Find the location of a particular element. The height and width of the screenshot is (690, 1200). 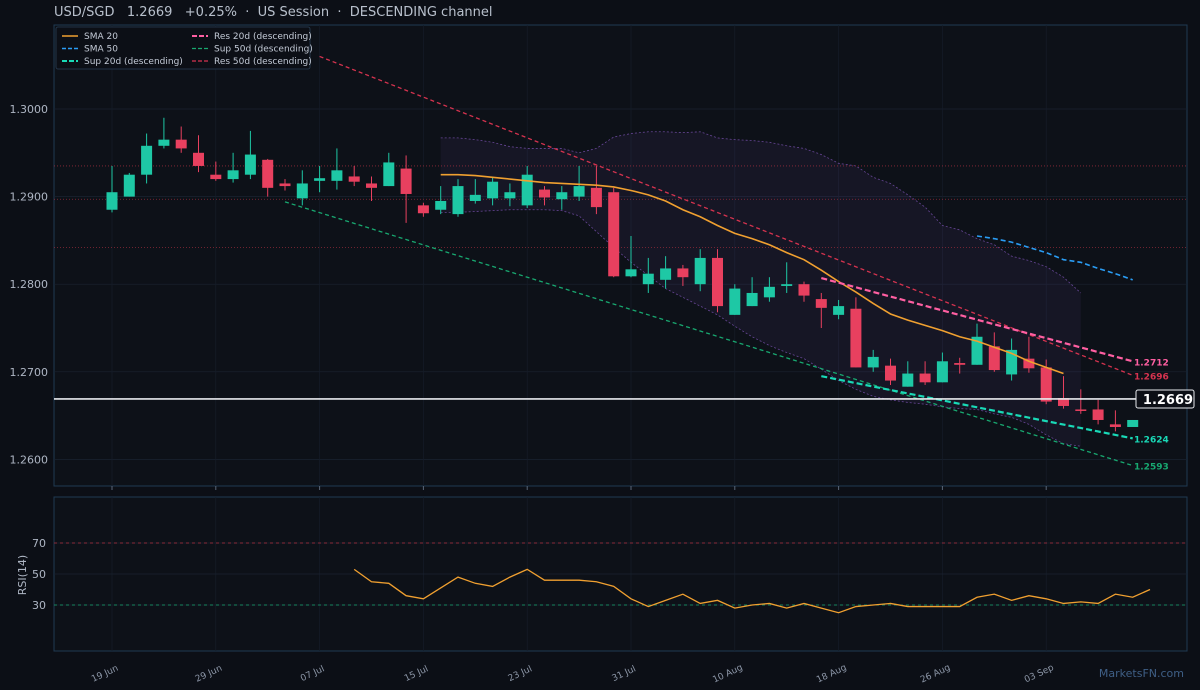

x-tick-label: 26 Aug is located at coordinates (935, 674).